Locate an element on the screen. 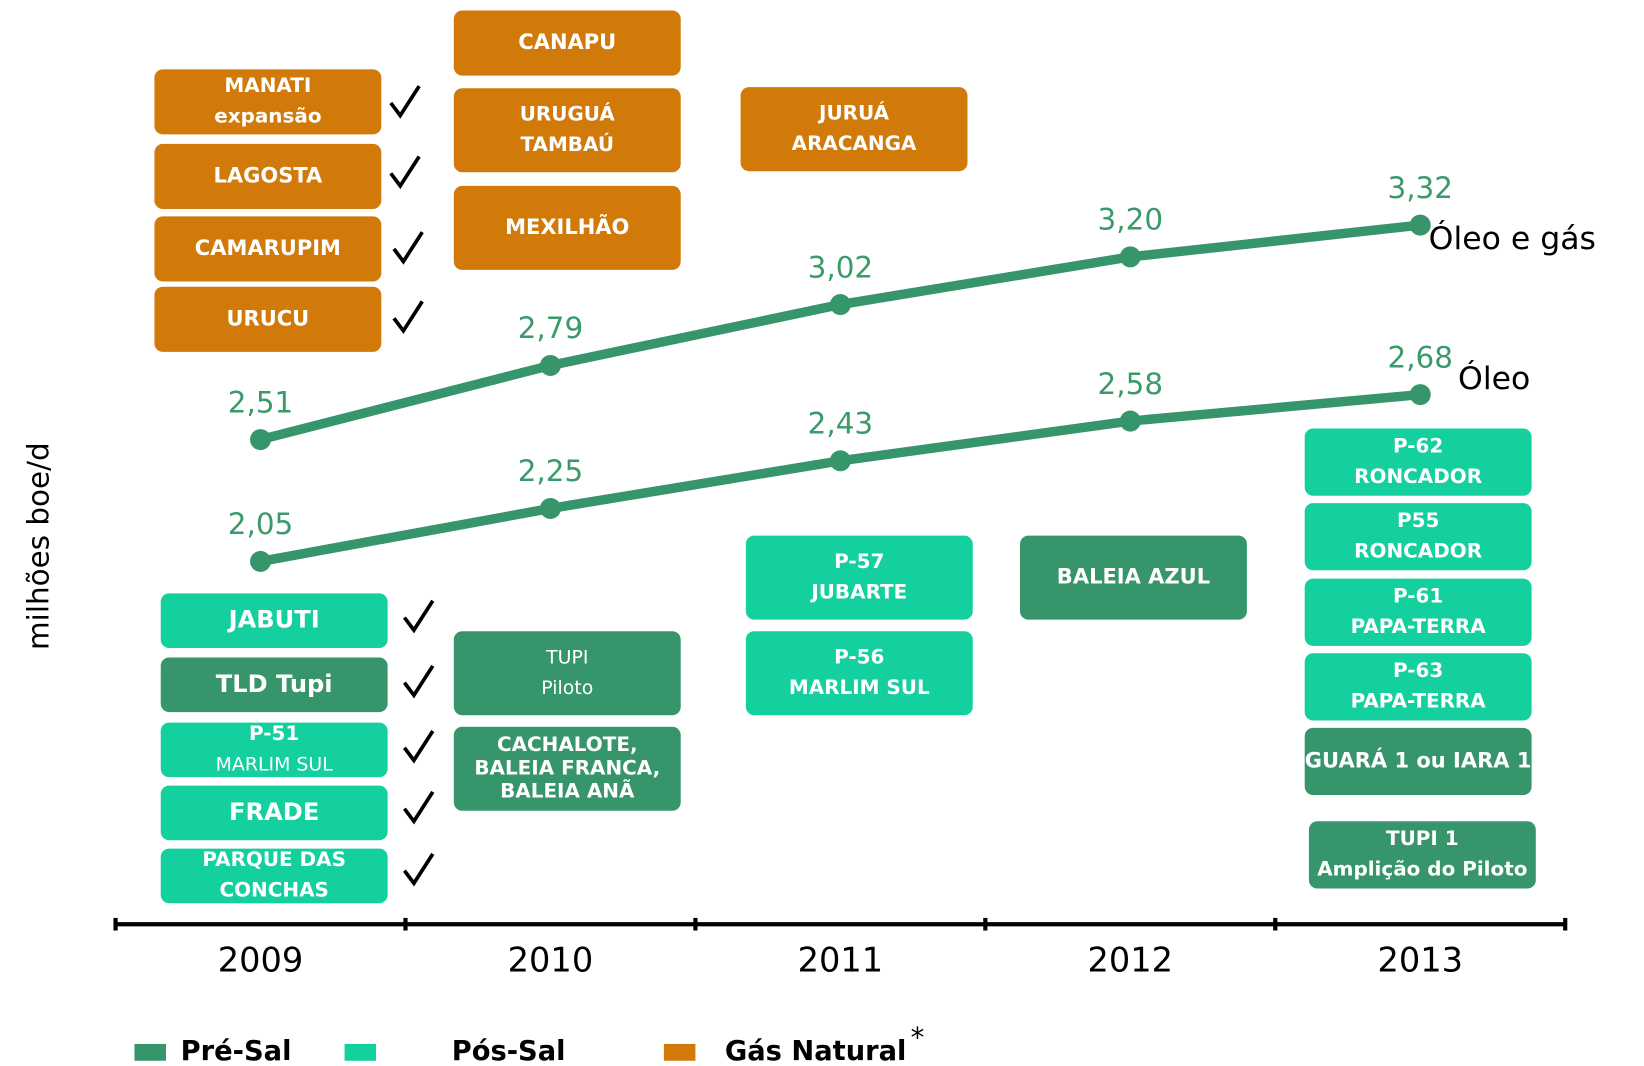  project-label: BALEIA AZUL is located at coordinates (1133, 577).